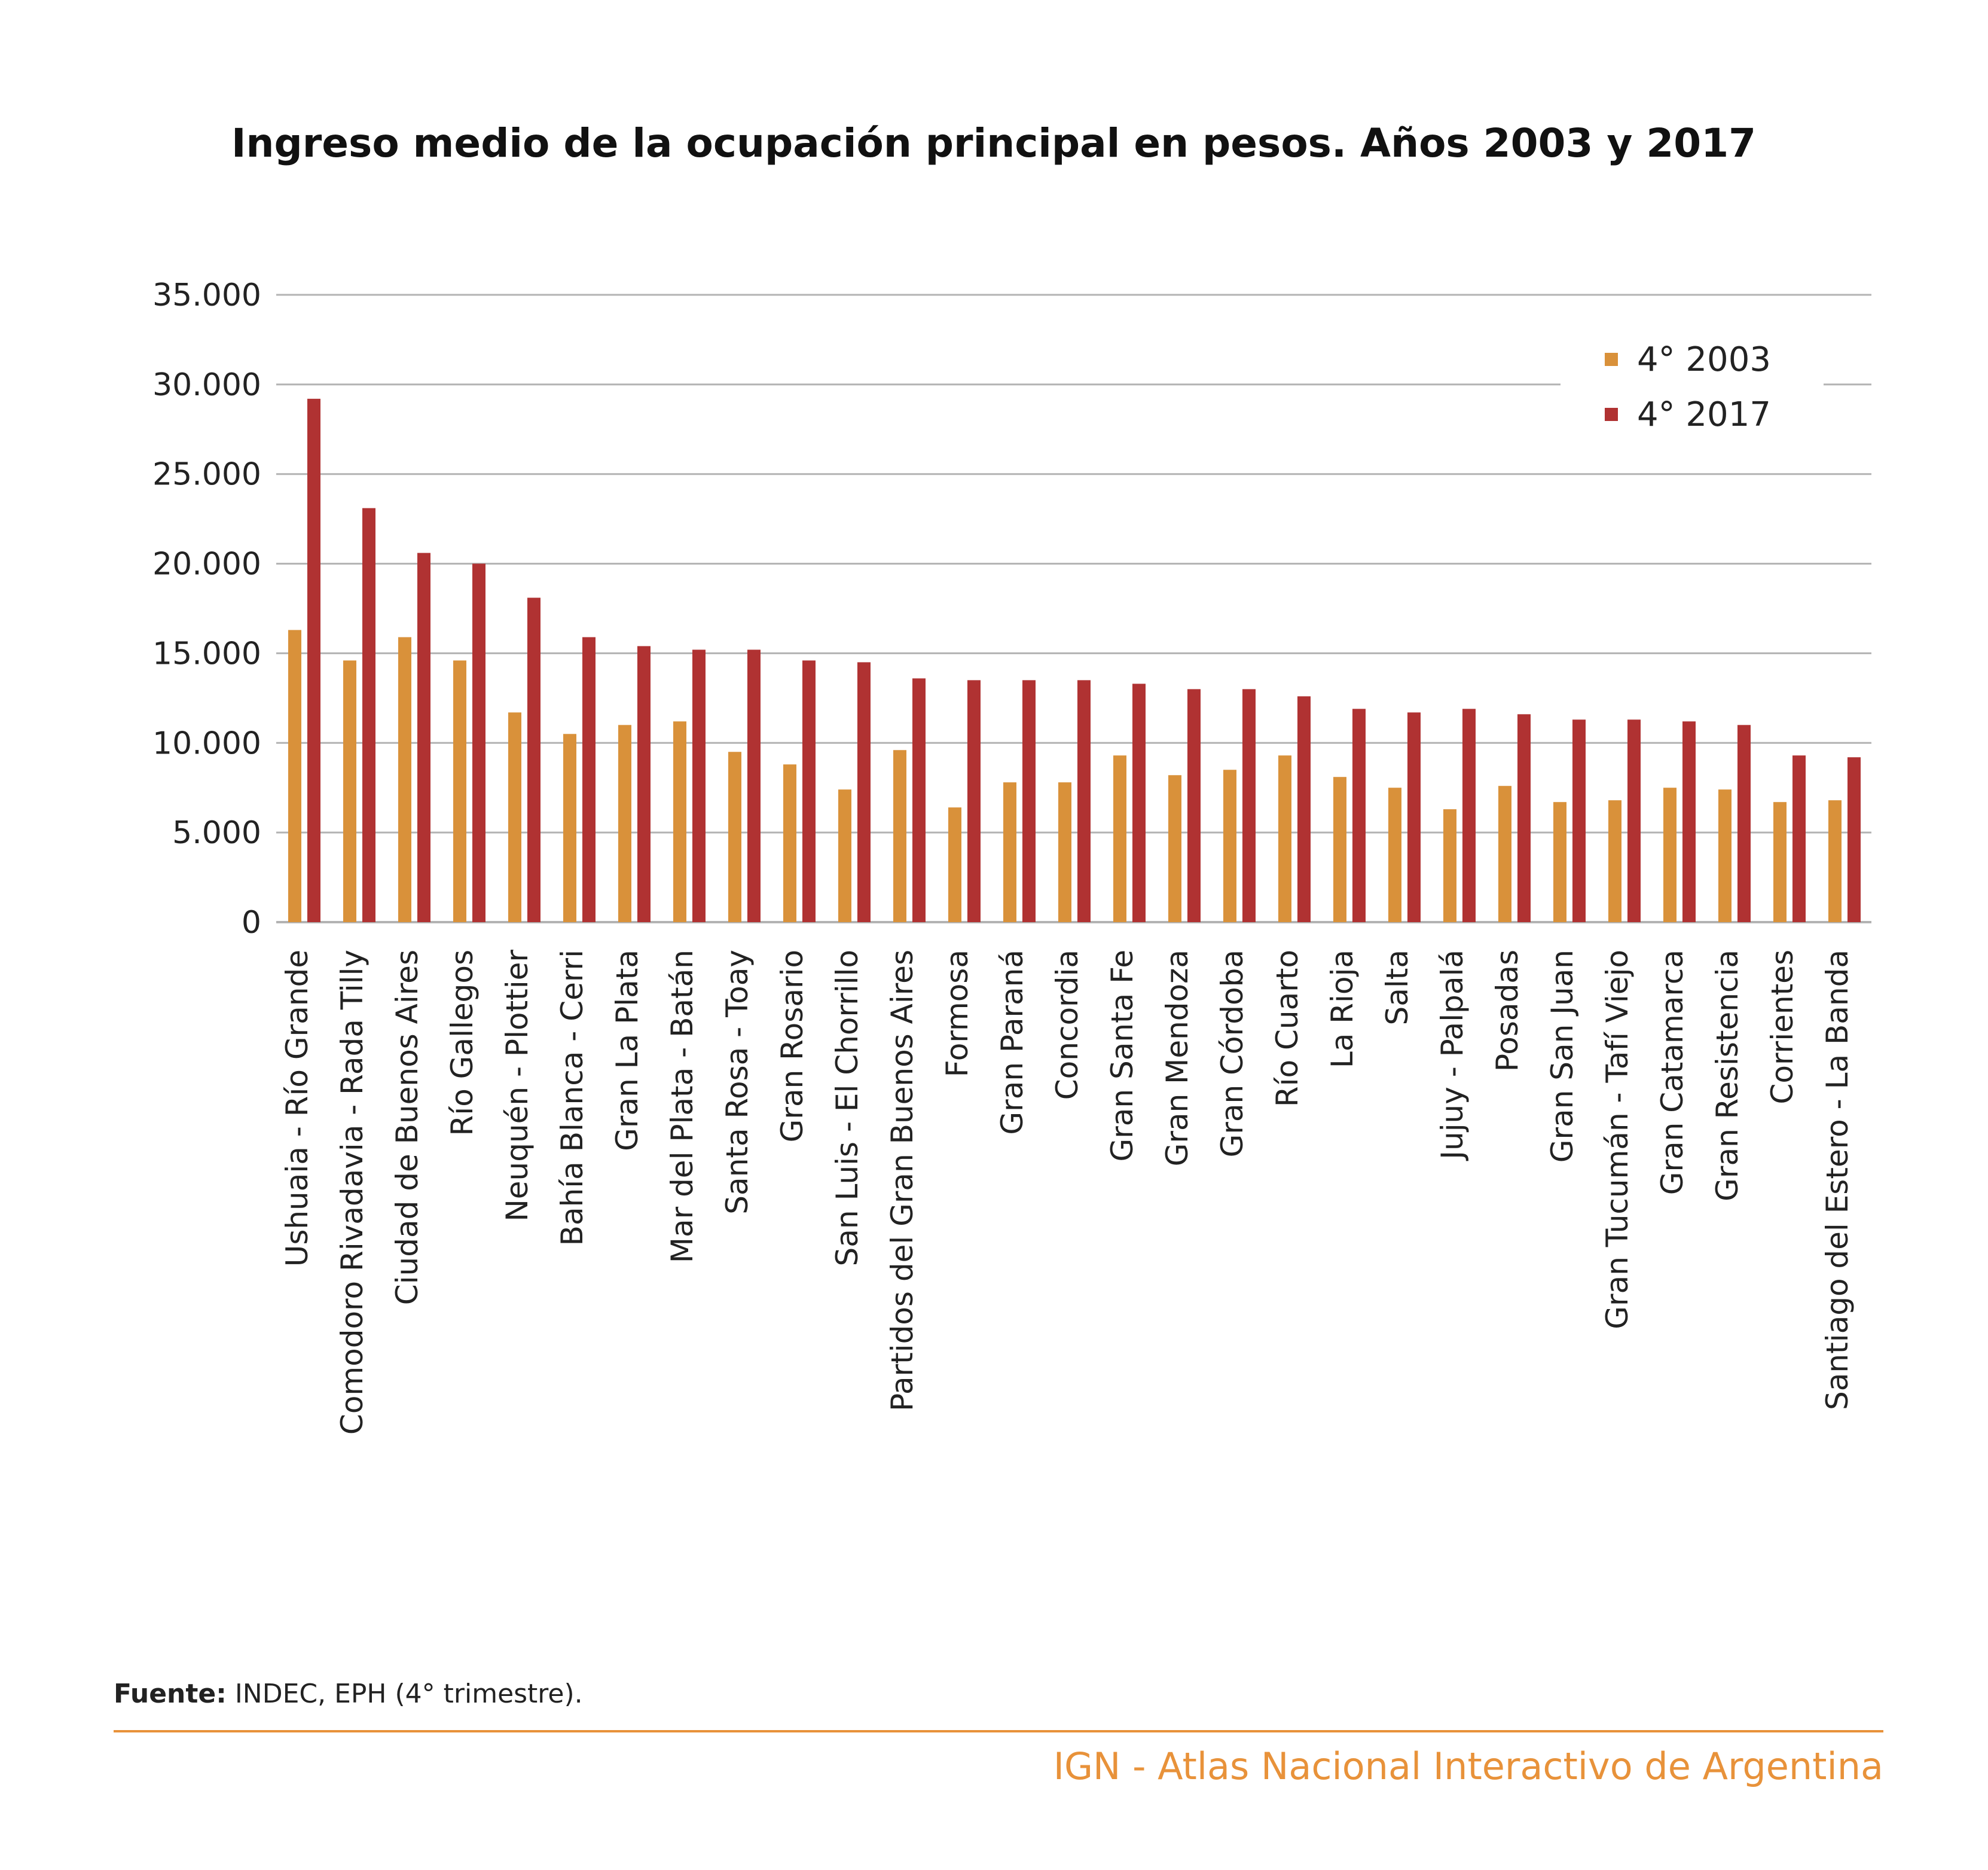  What do you see at coordinates (206, 743) in the screenshot?
I see `y-tick-label: 10.000` at bounding box center [206, 743].